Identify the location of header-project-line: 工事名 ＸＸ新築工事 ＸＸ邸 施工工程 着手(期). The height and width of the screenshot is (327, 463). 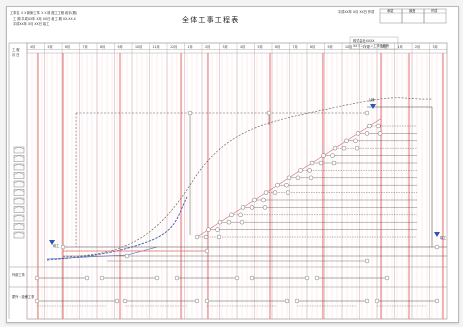
(43, 12).